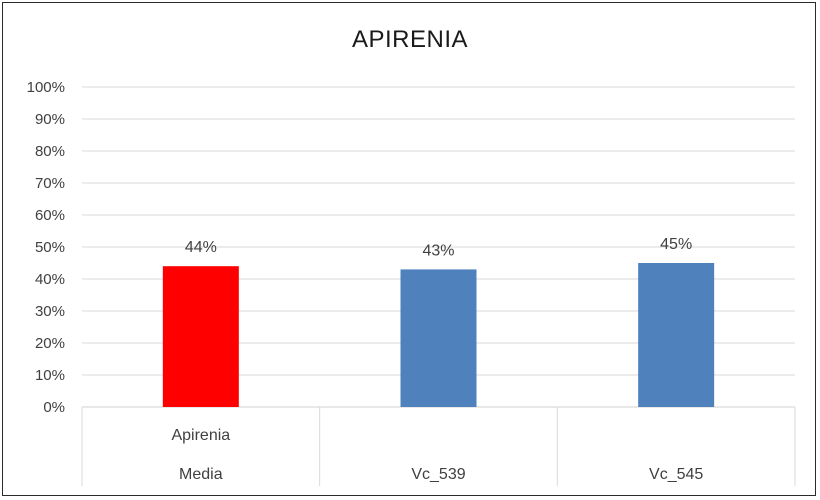  I want to click on category-label: Vc_539, so click(438, 474).